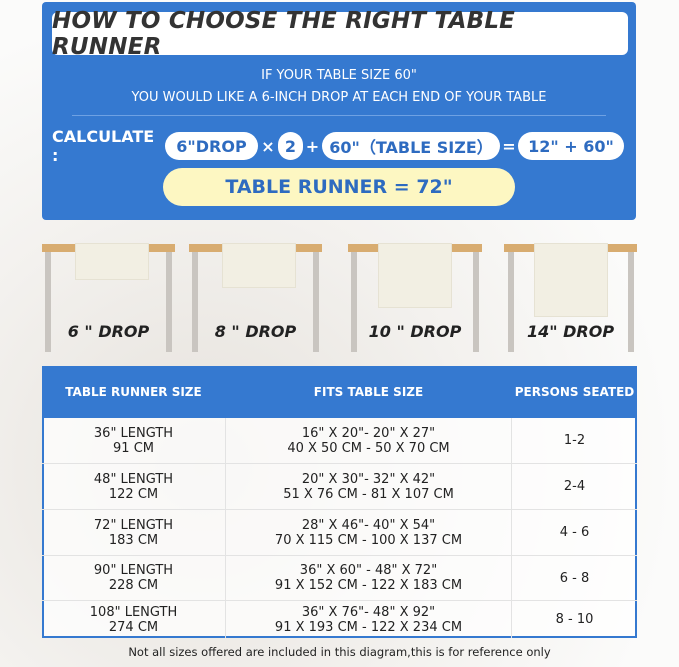  I want to click on drop-pill: 6"DROP, so click(211, 146).